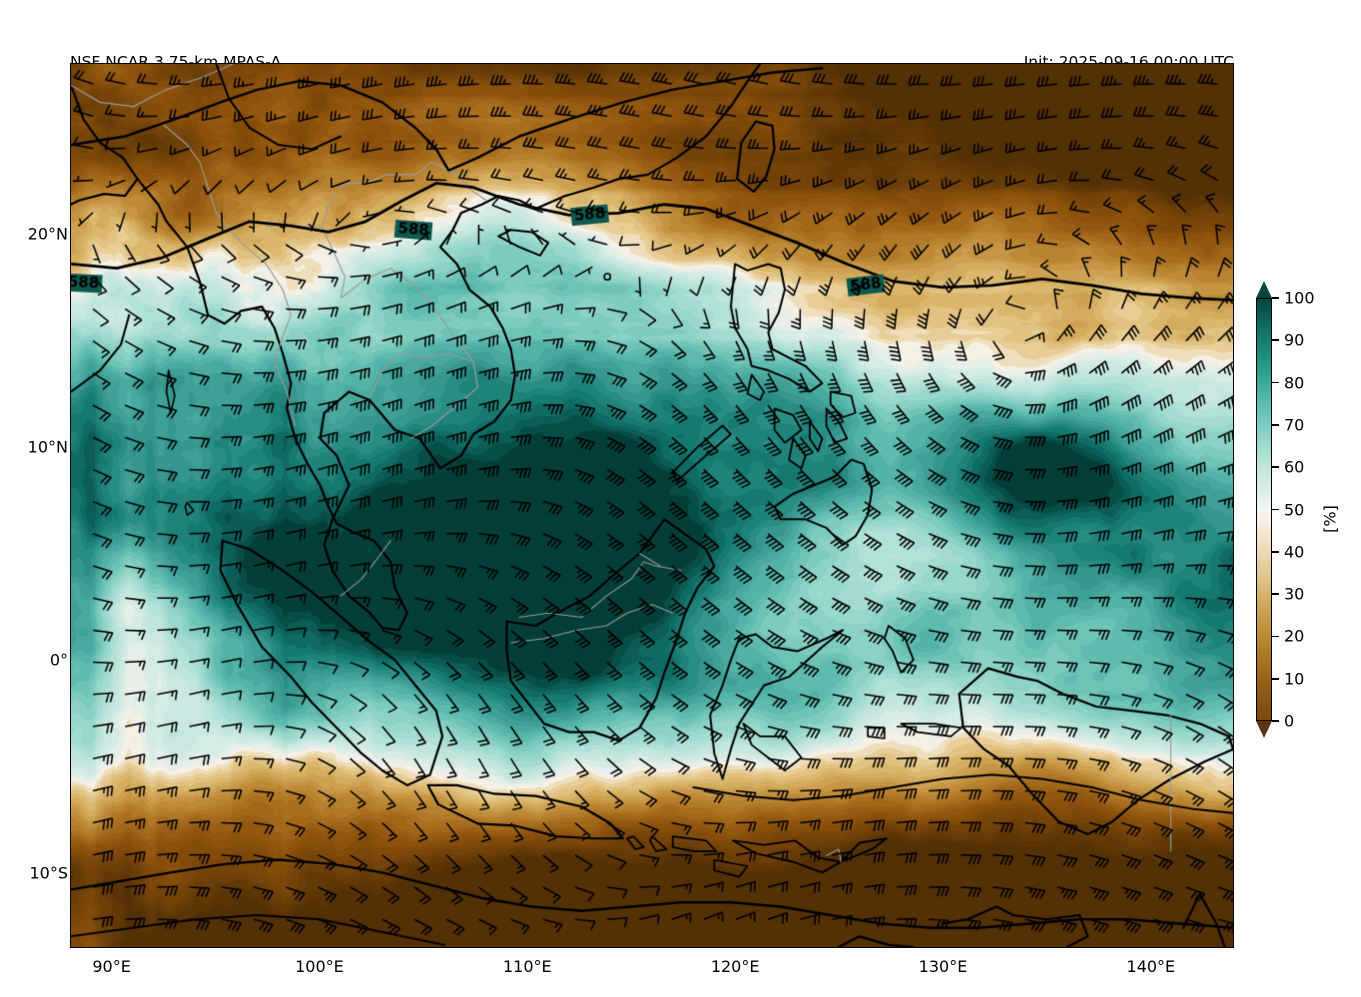  I want to click on colorbar-tick-label: 80, so click(1294, 383).